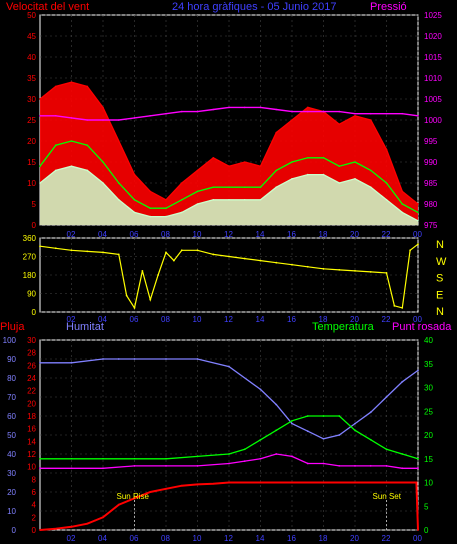 This screenshot has height=544, width=457. Describe the element at coordinates (323, 319) in the screenshot. I see `x-tick-label: 18` at that location.